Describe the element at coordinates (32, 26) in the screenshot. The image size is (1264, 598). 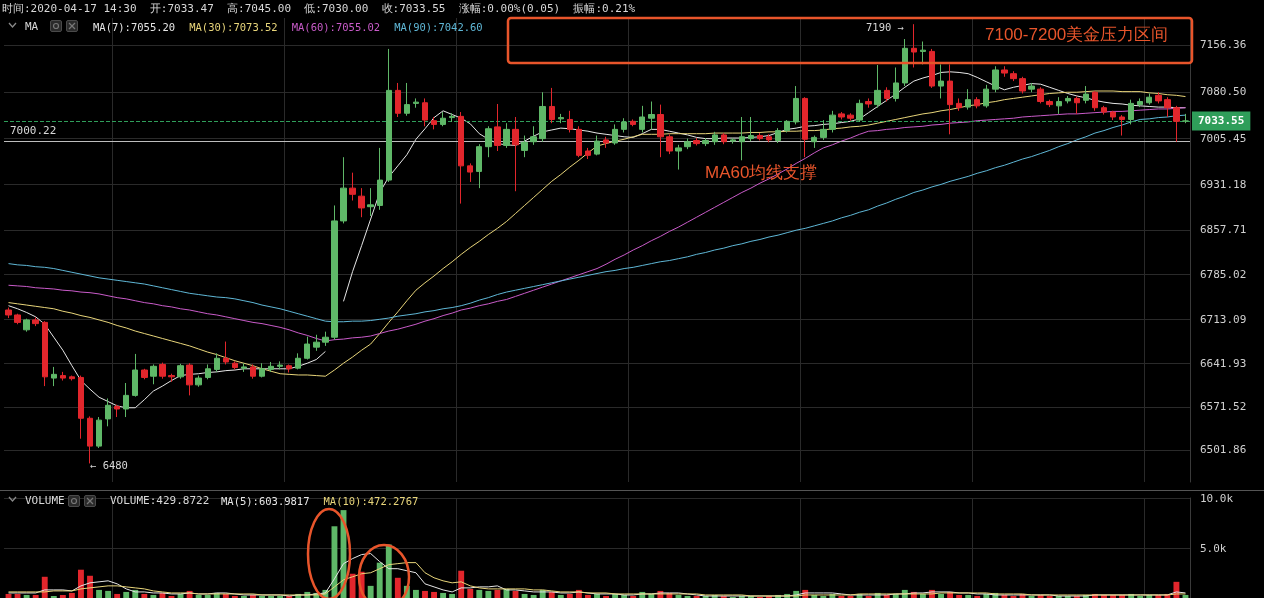
I see `annotation: MA` at that location.